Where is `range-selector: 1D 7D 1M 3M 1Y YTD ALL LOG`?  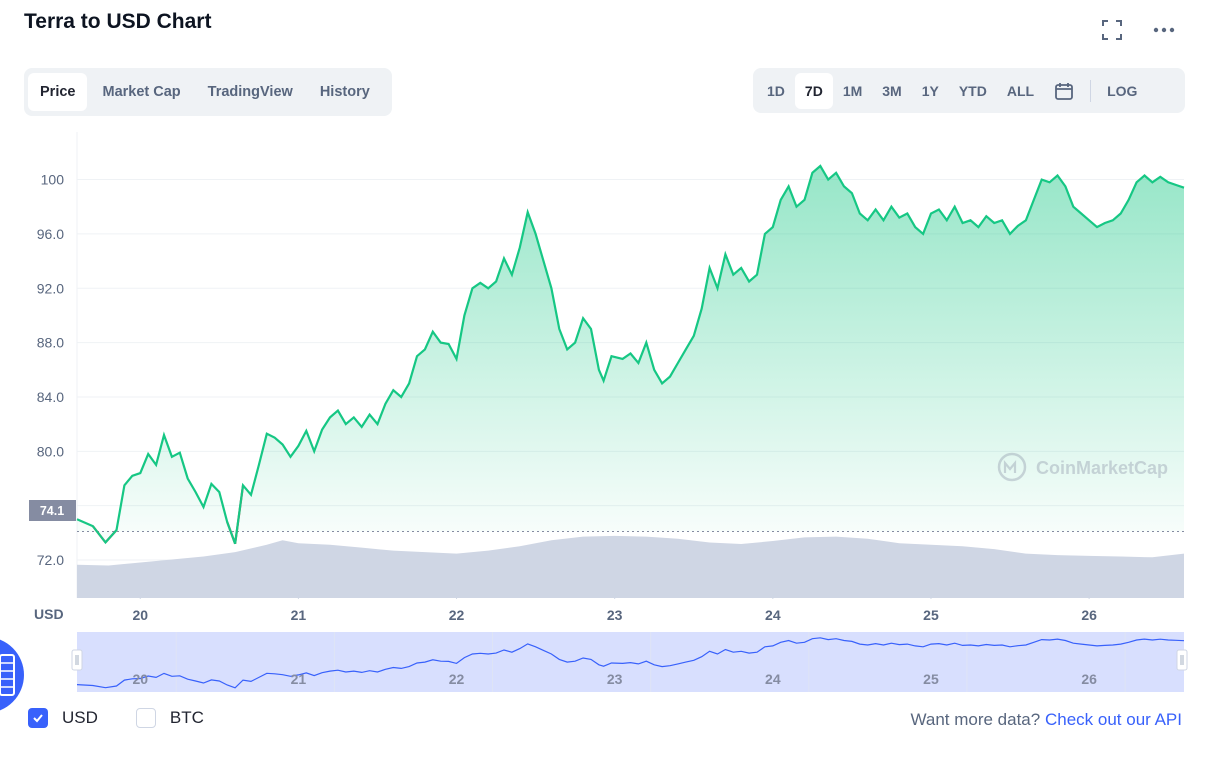 range-selector: 1D 7D 1M 3M 1Y YTD ALL LOG is located at coordinates (969, 90).